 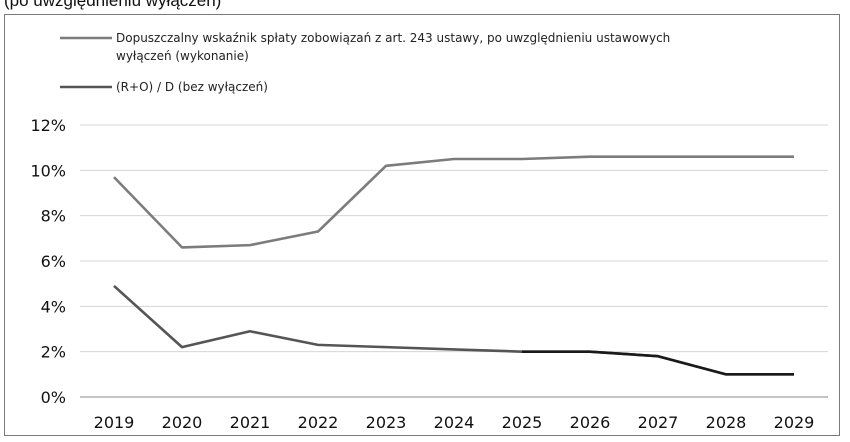 I want to click on legend-label-series-2: (R+O) / D (bez wyłączeń), so click(x=192, y=87).